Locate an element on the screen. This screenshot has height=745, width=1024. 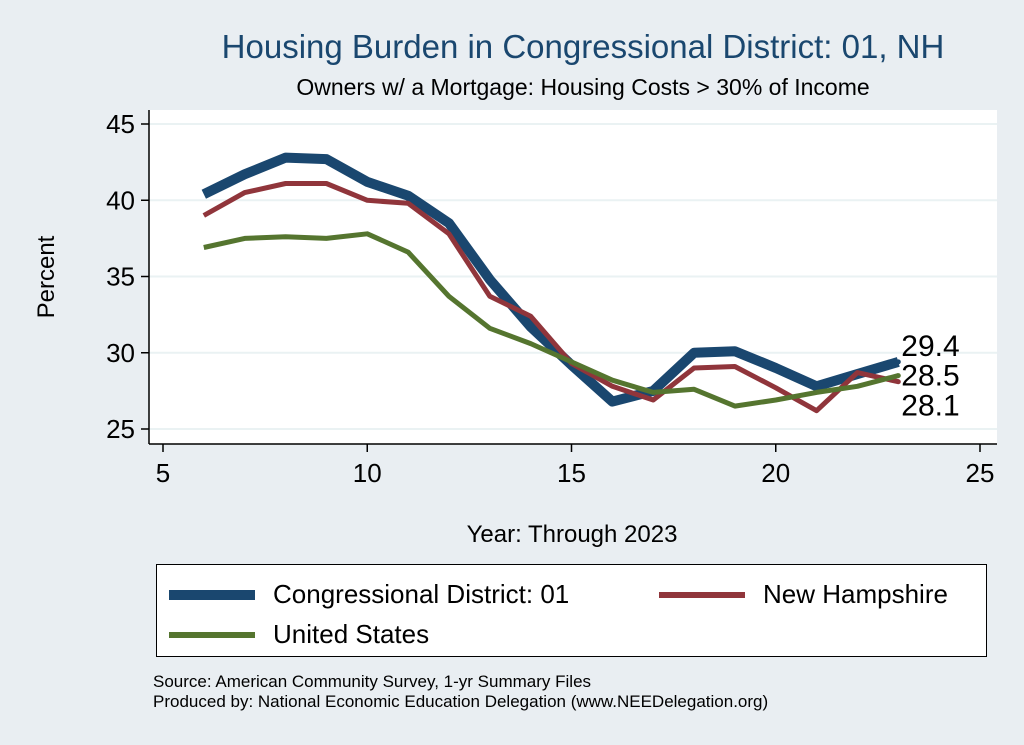
x-tick-label: 15 is located at coordinates (571, 473).